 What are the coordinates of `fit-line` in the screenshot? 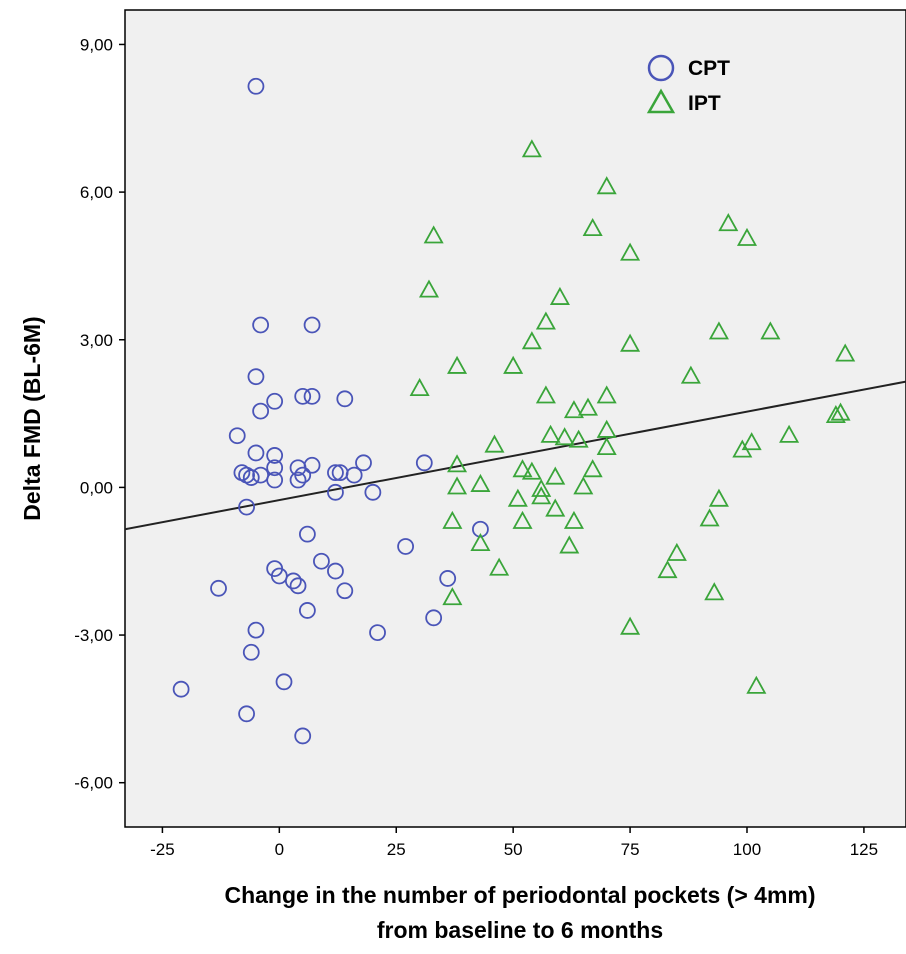 It's located at (515, 455).